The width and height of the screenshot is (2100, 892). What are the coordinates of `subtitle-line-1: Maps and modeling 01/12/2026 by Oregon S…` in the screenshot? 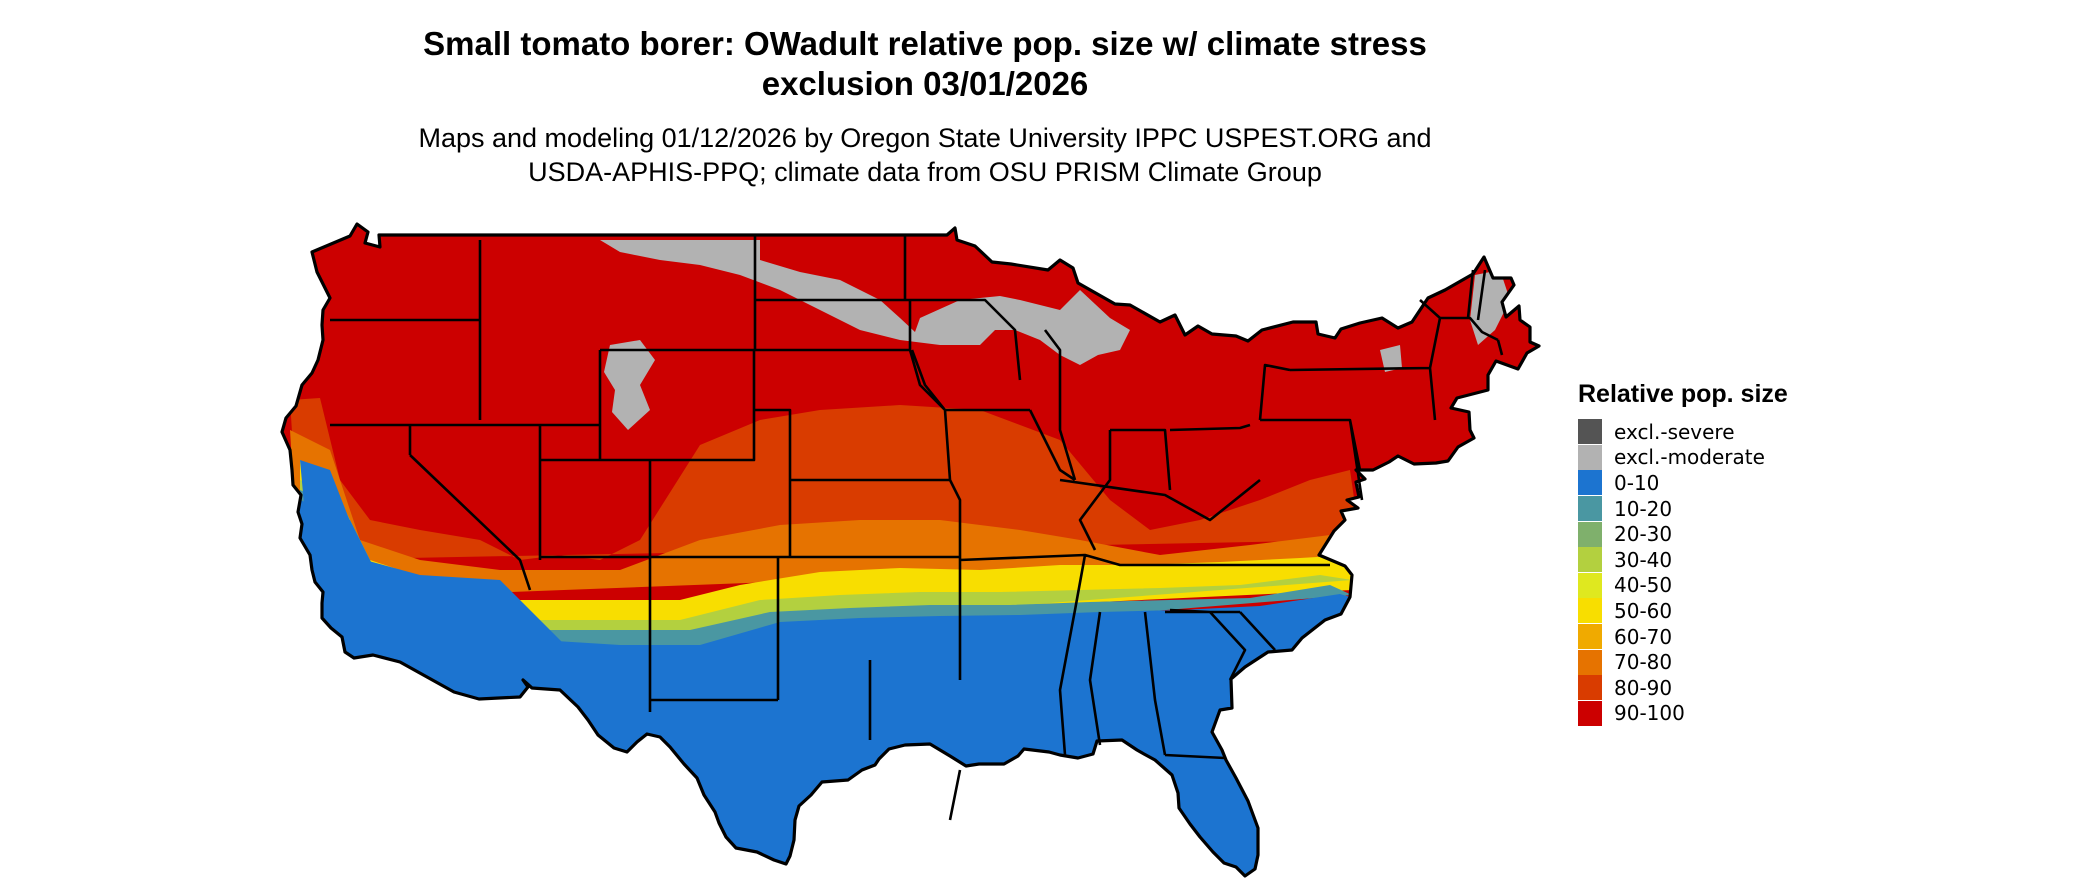 It's located at (925, 138).